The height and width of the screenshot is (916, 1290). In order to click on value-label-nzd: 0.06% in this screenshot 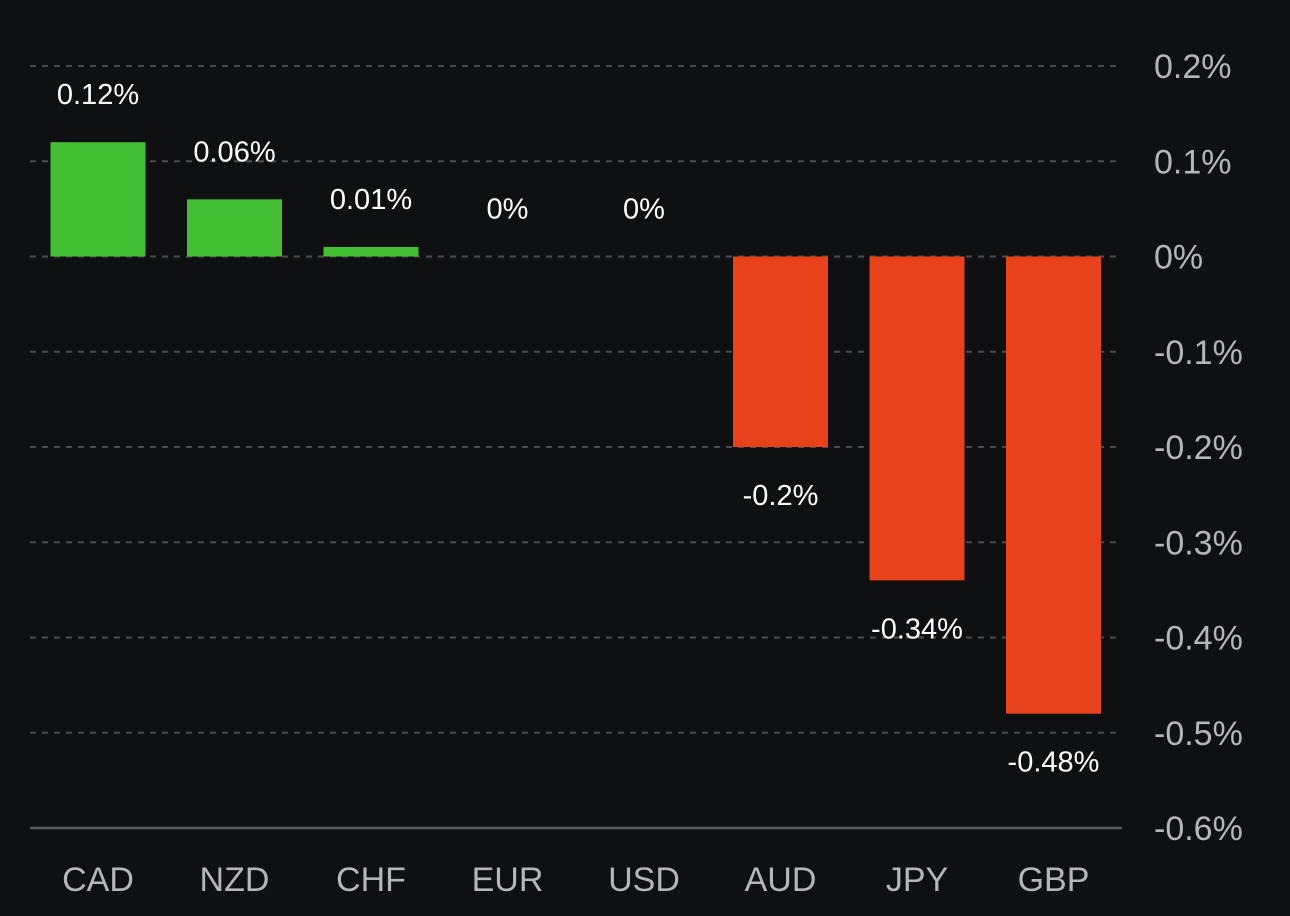, I will do `click(234, 152)`.